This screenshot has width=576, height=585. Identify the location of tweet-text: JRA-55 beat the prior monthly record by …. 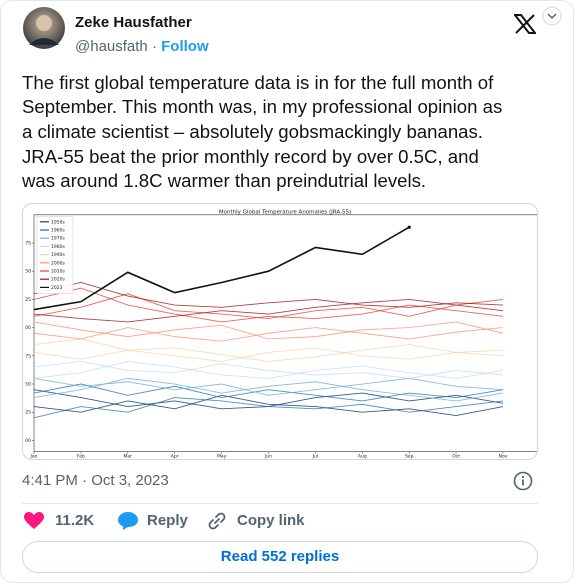
(250, 156).